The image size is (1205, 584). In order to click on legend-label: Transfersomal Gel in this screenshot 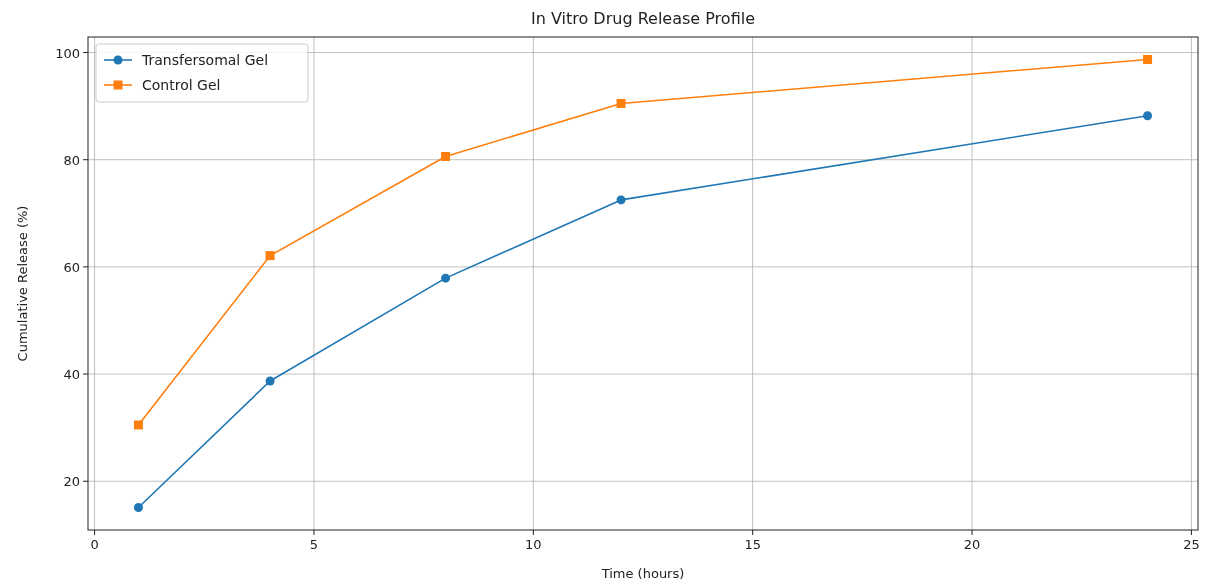, I will do `click(205, 60)`.